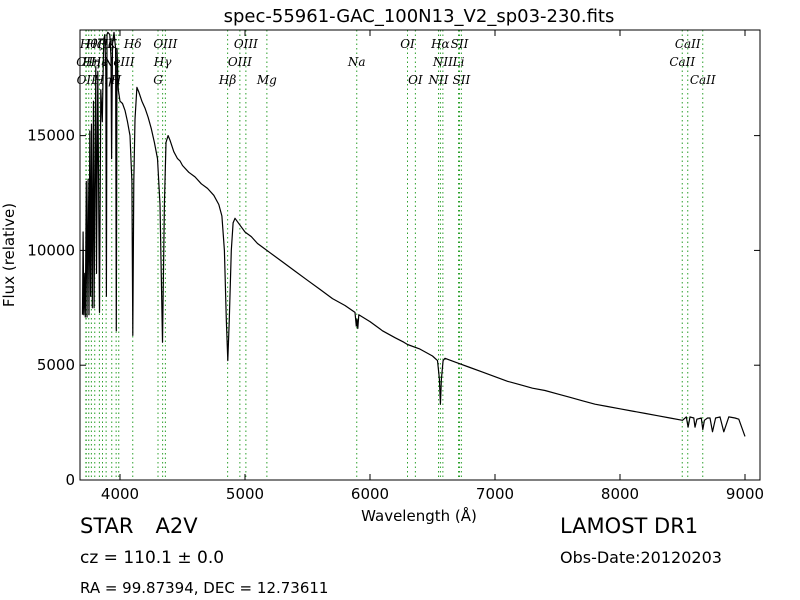  I want to click on object-subclass: A2V, so click(176, 526).